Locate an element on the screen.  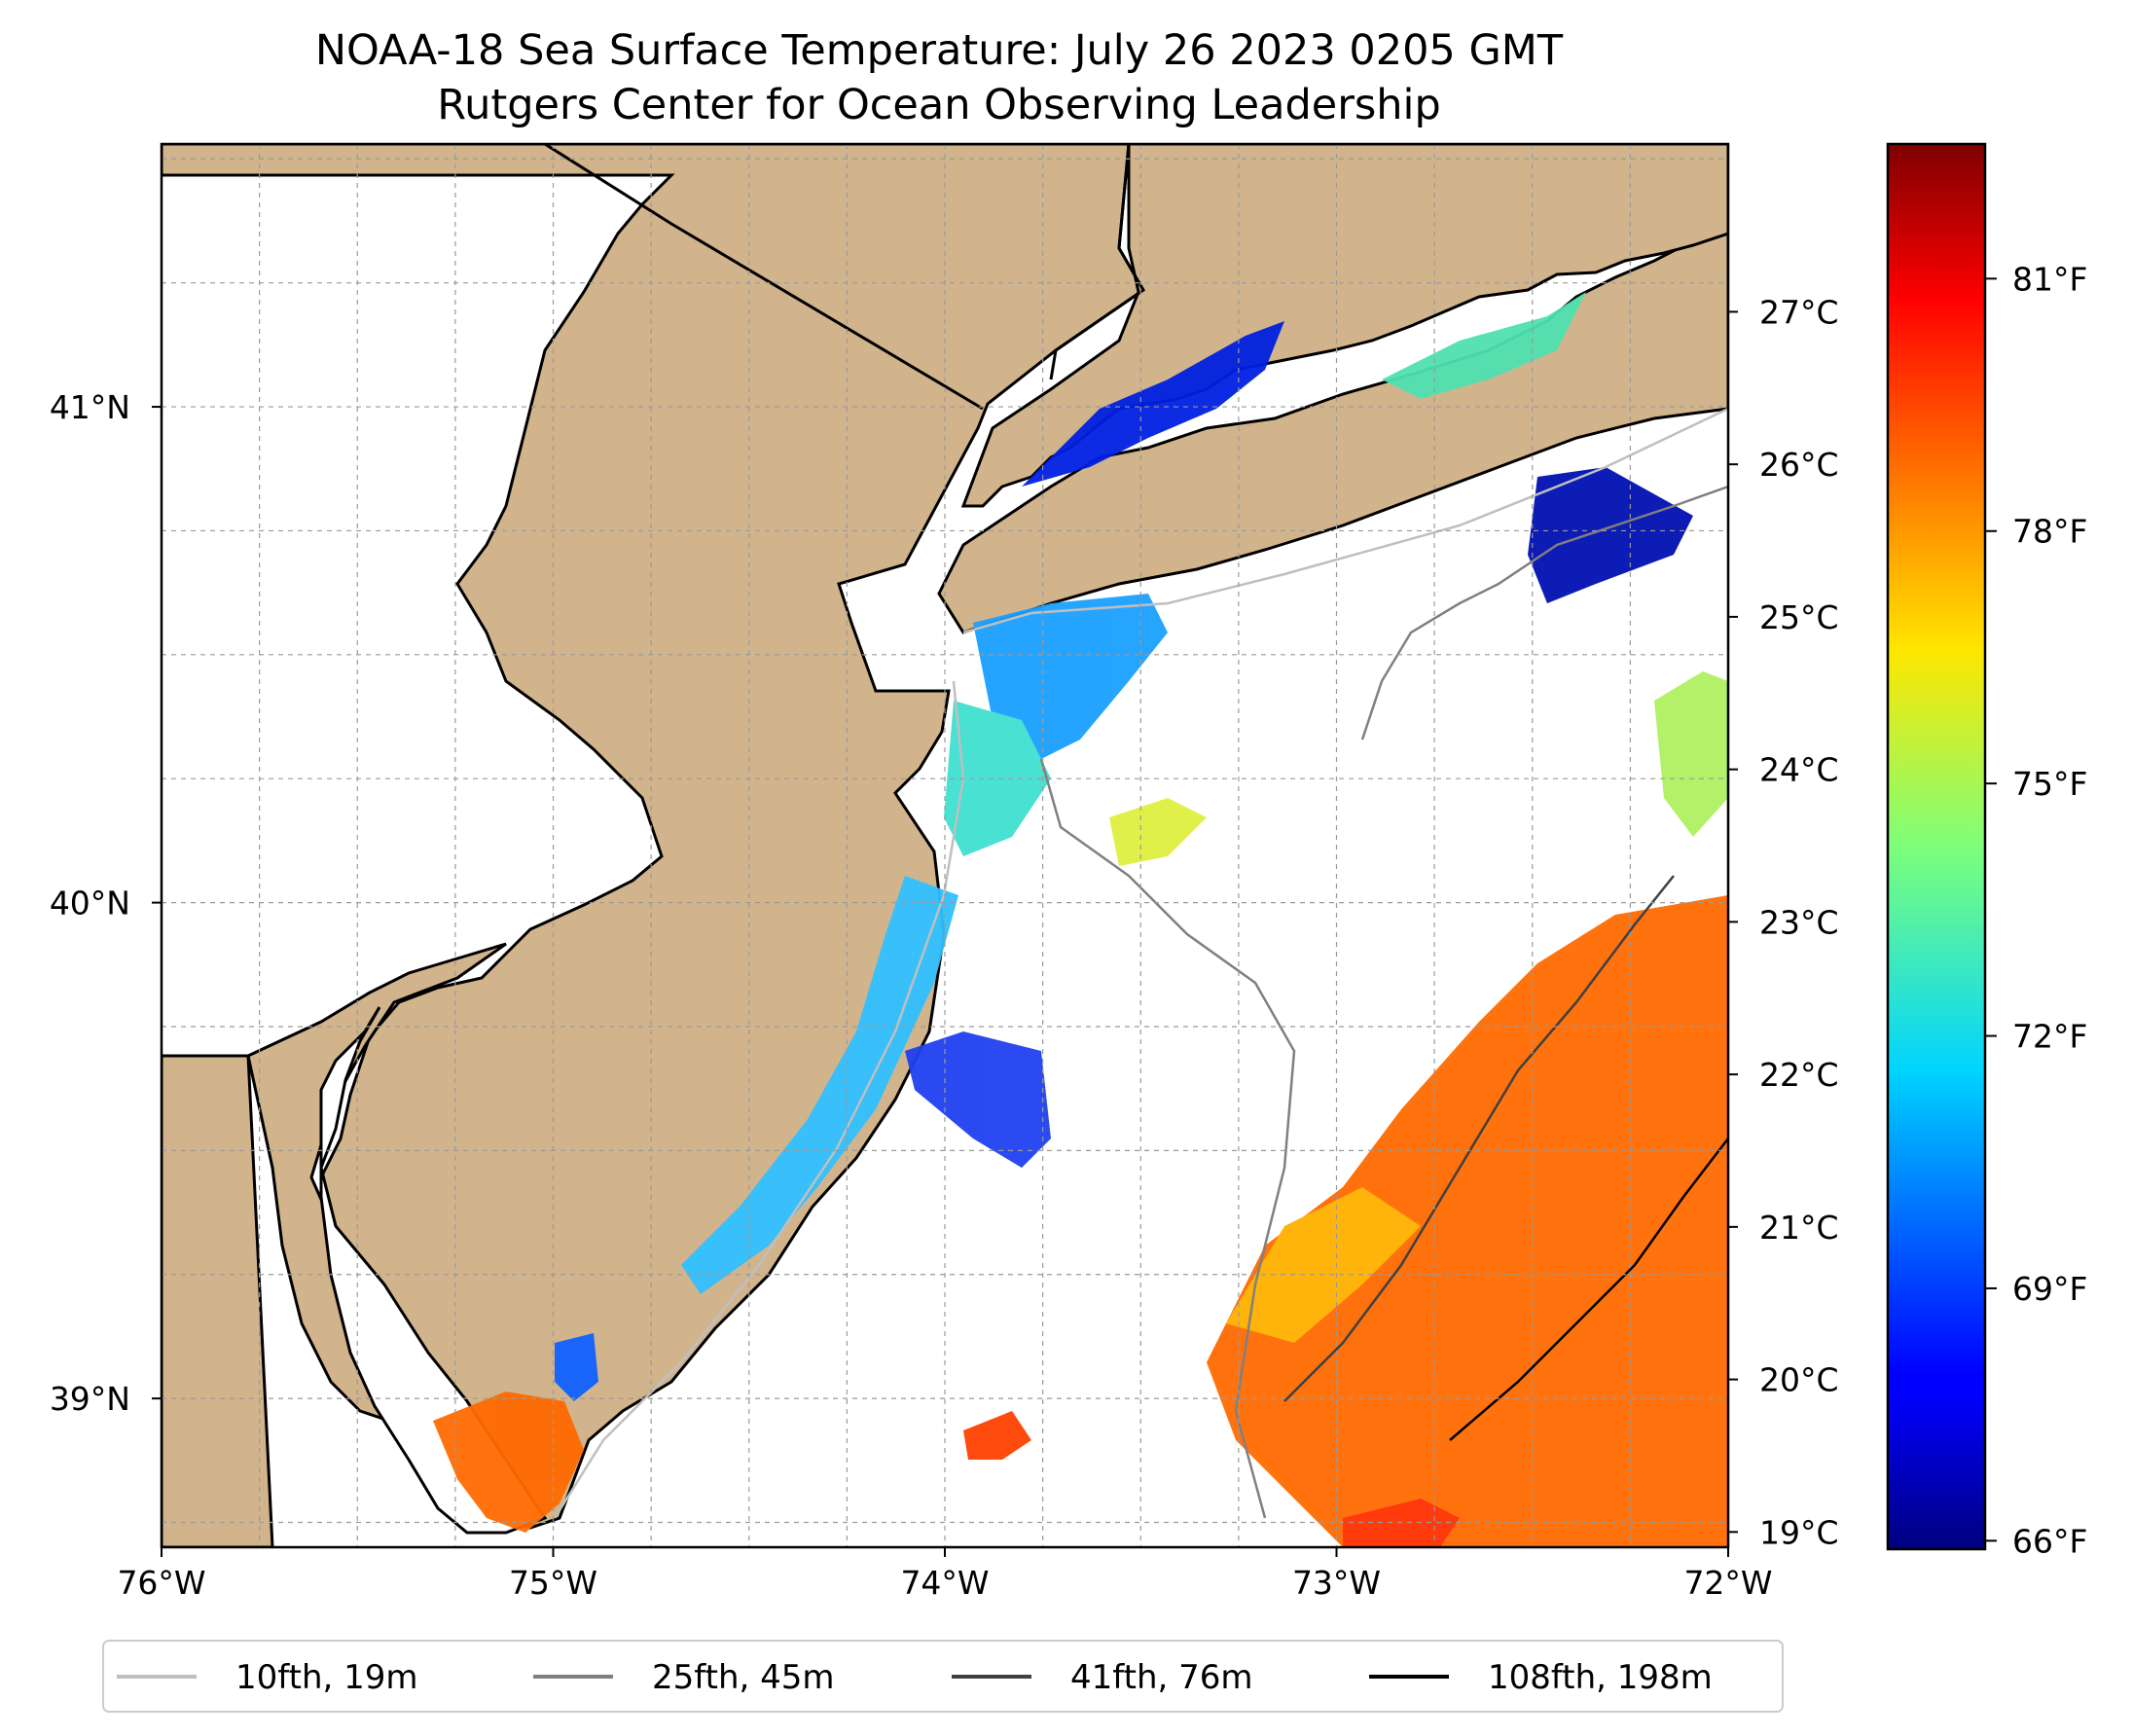
fahrenheit-tick-label: 75°F is located at coordinates (2049, 784).